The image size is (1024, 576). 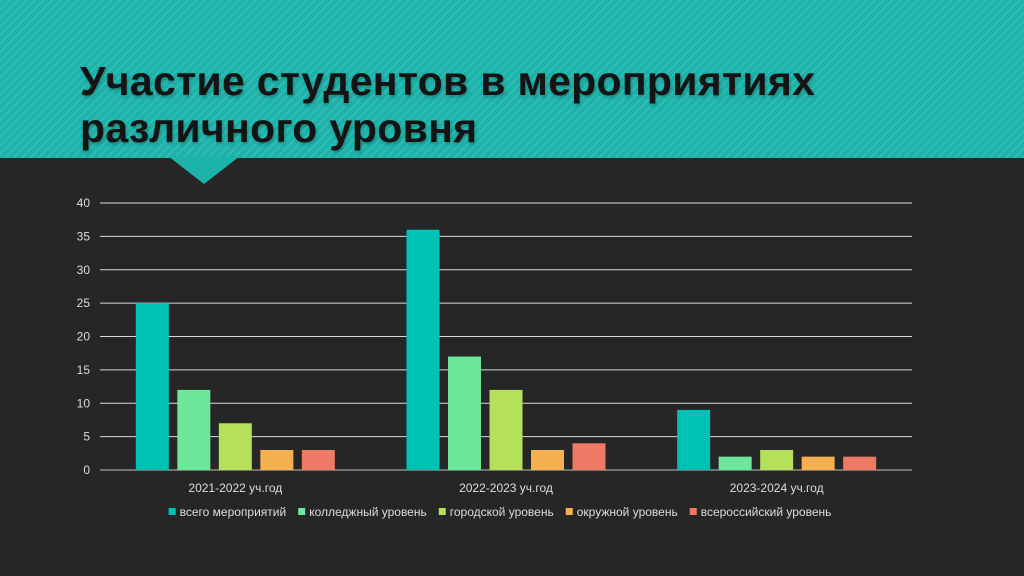 I want to click on y-tick-label: 20, so click(x=84, y=337).